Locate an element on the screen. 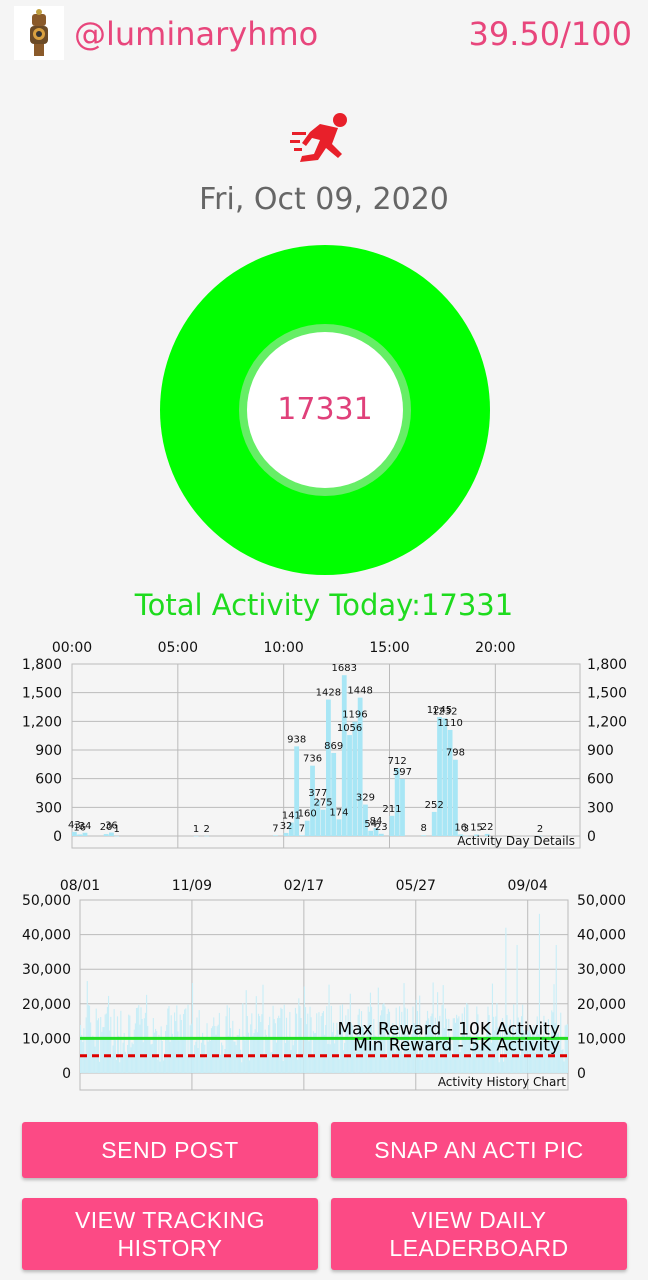 This screenshot has width=648, height=1280. day-ytick-left: 600 is located at coordinates (48, 780).